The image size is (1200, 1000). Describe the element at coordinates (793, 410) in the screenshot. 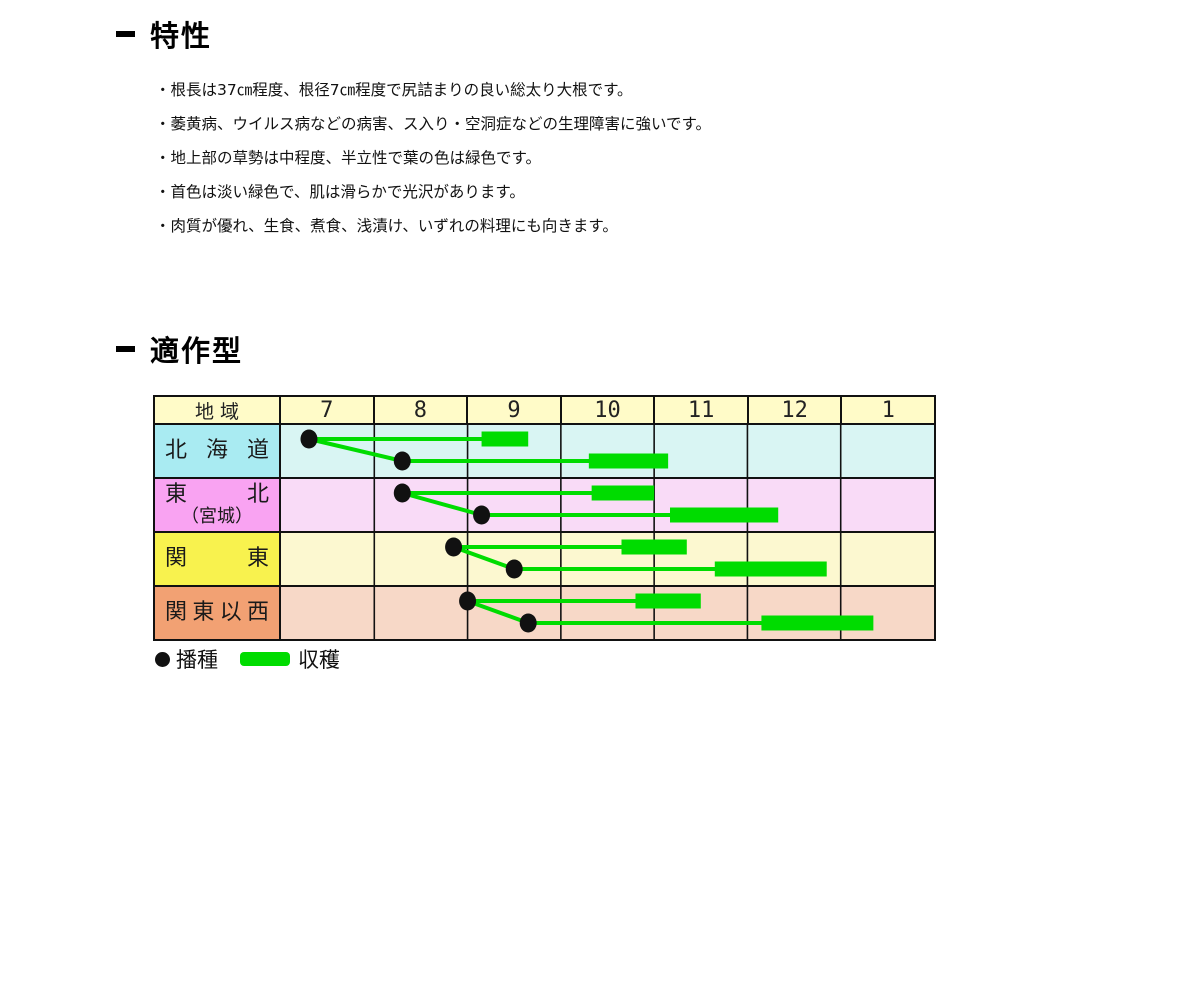

I see `month-header-cell-12: 12` at that location.